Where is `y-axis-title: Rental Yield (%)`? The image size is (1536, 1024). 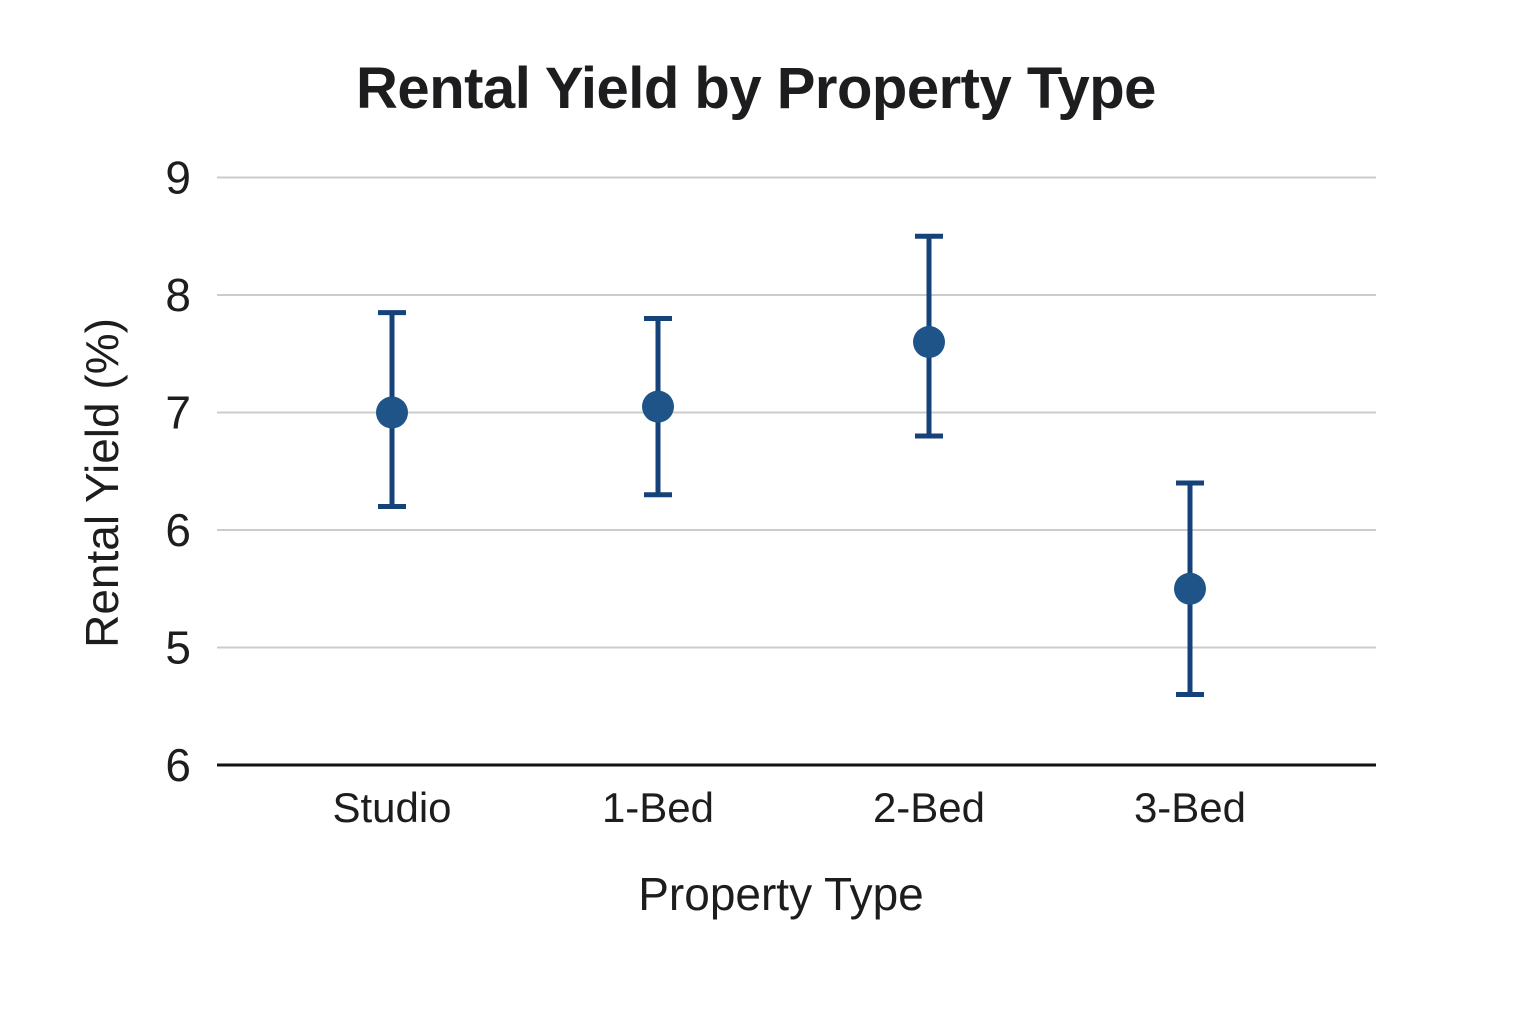
y-axis-title: Rental Yield (%) is located at coordinates (102, 483).